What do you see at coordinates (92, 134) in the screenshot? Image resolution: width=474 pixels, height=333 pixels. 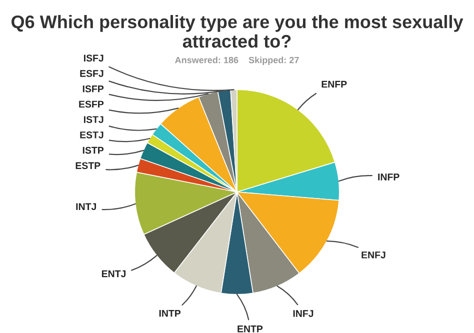 I see `slice-label: ESTJ` at bounding box center [92, 134].